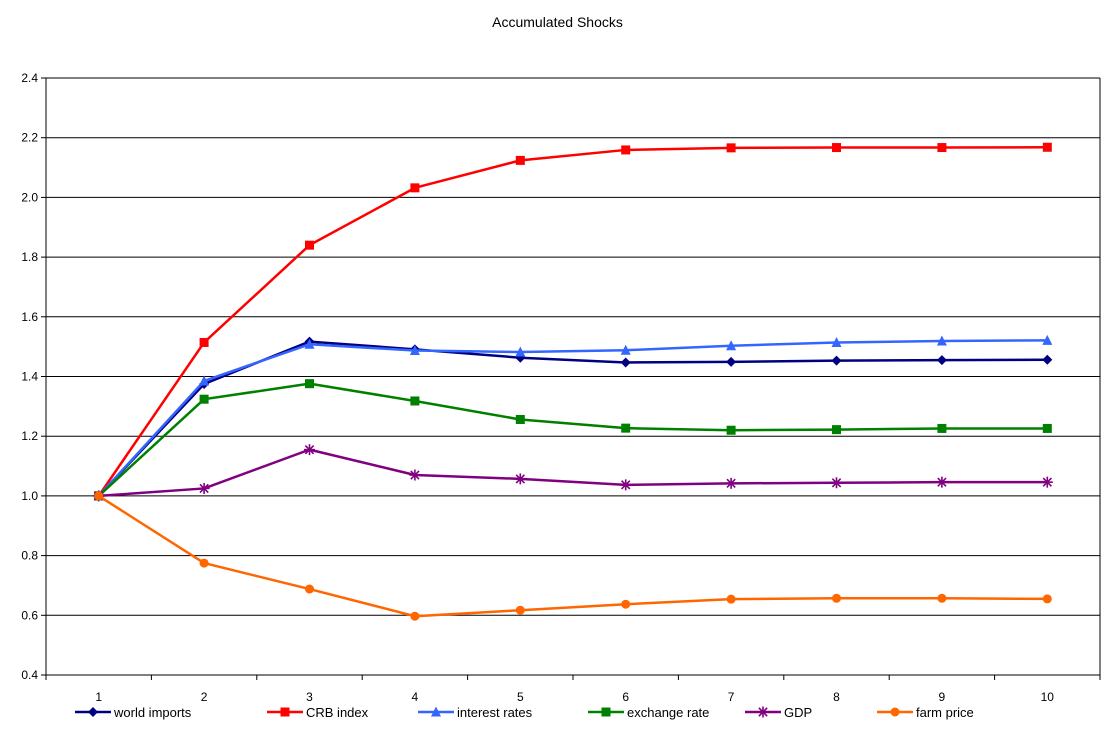  I want to click on x-tick-label: 1, so click(98, 697).